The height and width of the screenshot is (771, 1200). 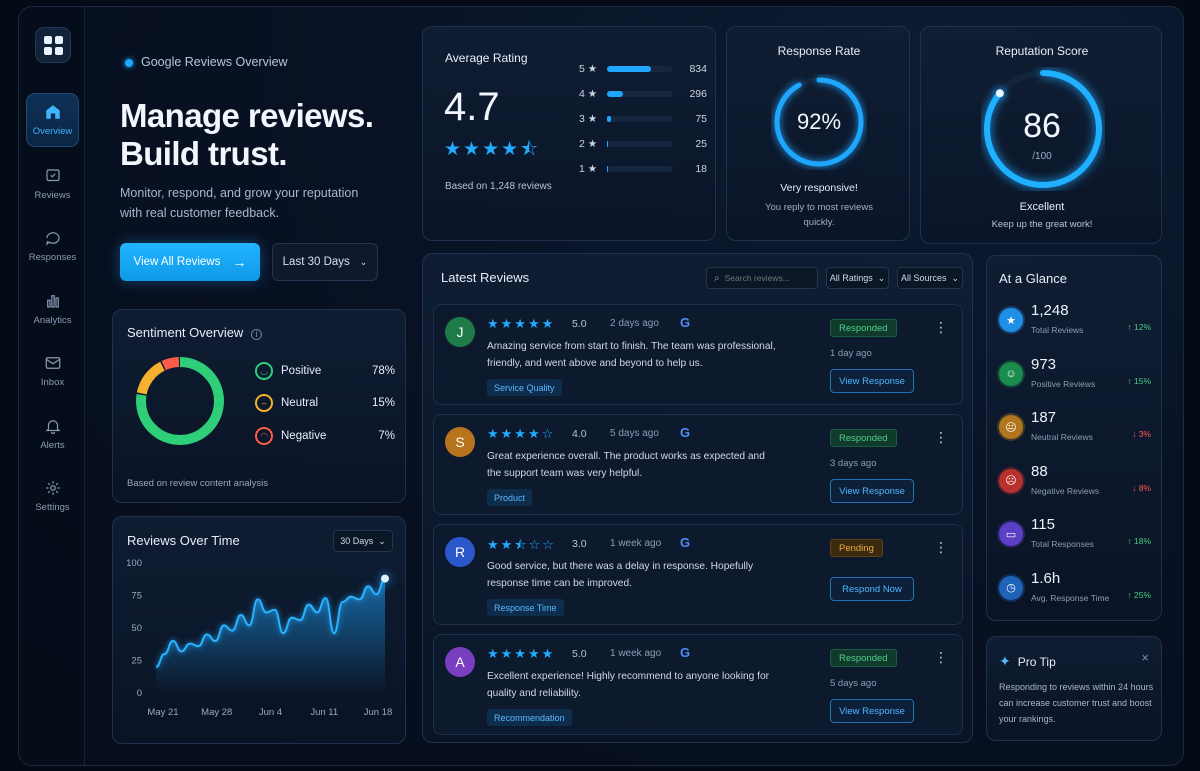 I want to click on search-box: ⌕, so click(x=762, y=278).